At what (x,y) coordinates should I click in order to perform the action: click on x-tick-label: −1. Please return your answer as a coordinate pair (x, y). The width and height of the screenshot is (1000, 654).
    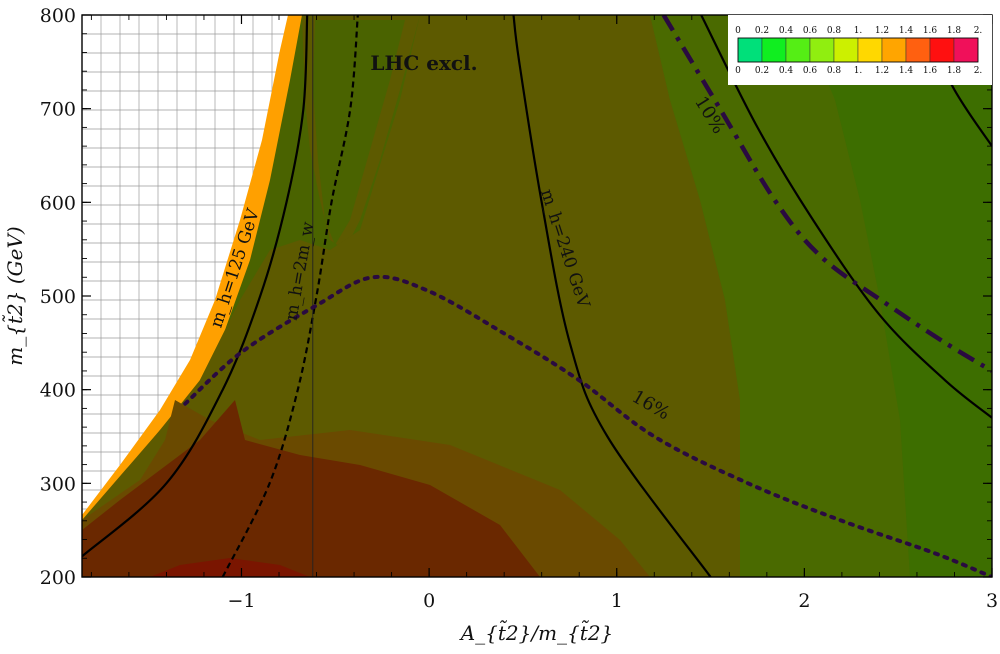
    Looking at the image, I should click on (241, 601).